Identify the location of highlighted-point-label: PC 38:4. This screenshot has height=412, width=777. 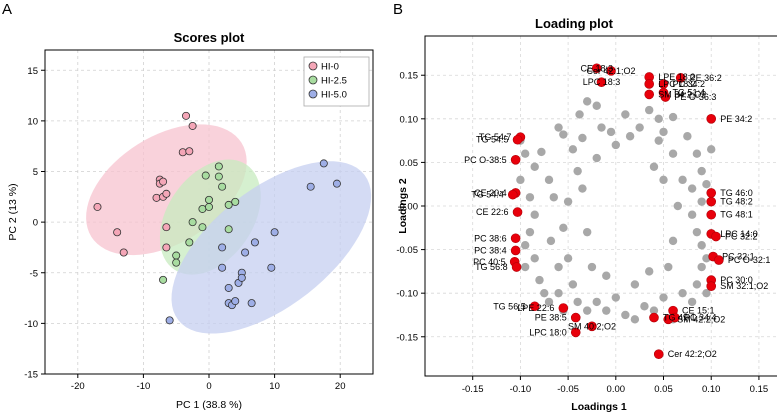
(490, 250).